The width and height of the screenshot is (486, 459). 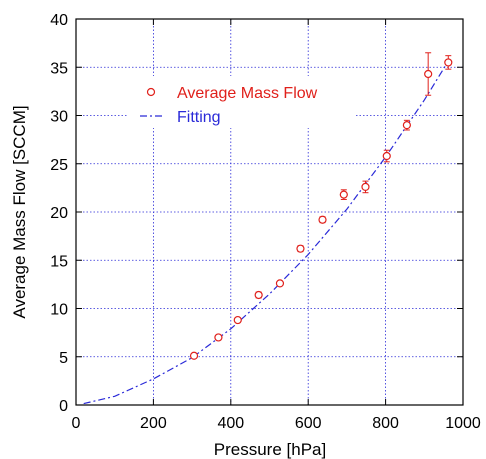 What do you see at coordinates (59, 20) in the screenshot?
I see `y-tick-label: 40` at bounding box center [59, 20].